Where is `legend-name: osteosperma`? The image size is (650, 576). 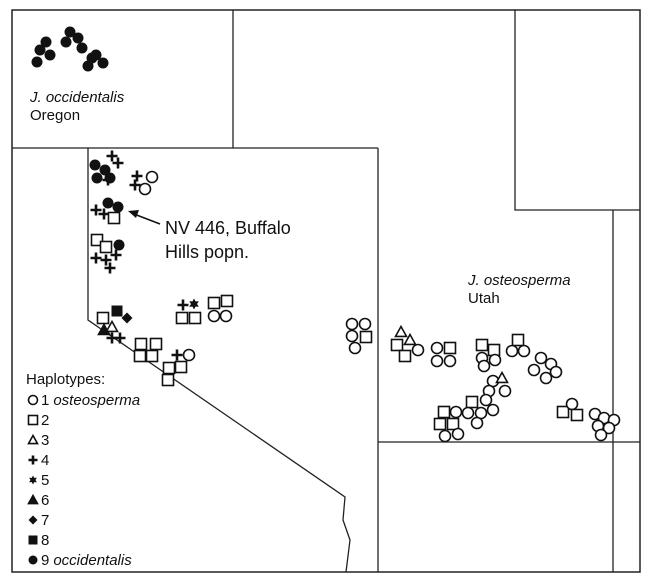 legend-name: osteosperma is located at coordinates (96, 400).